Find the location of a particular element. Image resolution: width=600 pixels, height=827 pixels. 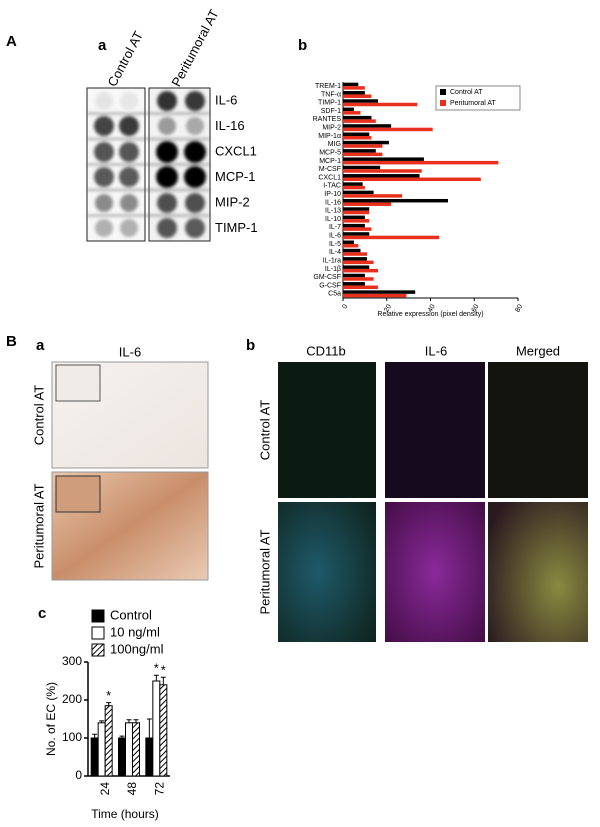

y-tick-label: IP-10 is located at coordinates (332, 194).